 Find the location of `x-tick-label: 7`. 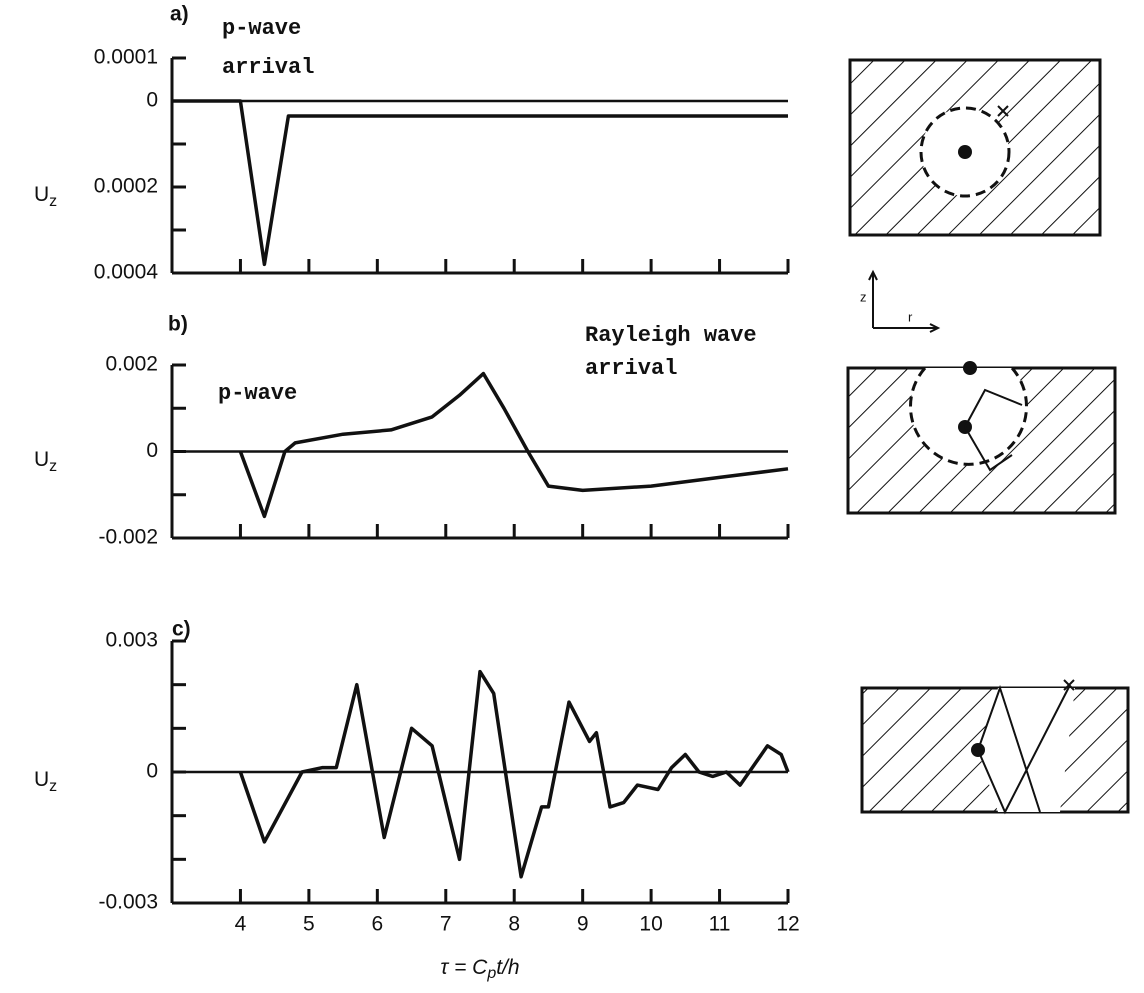

x-tick-label: 7 is located at coordinates (446, 924).